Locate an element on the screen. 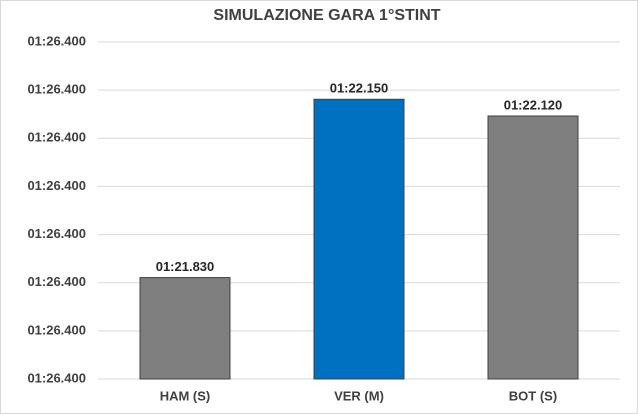  x-tick-label: HAM (S) is located at coordinates (185, 395).